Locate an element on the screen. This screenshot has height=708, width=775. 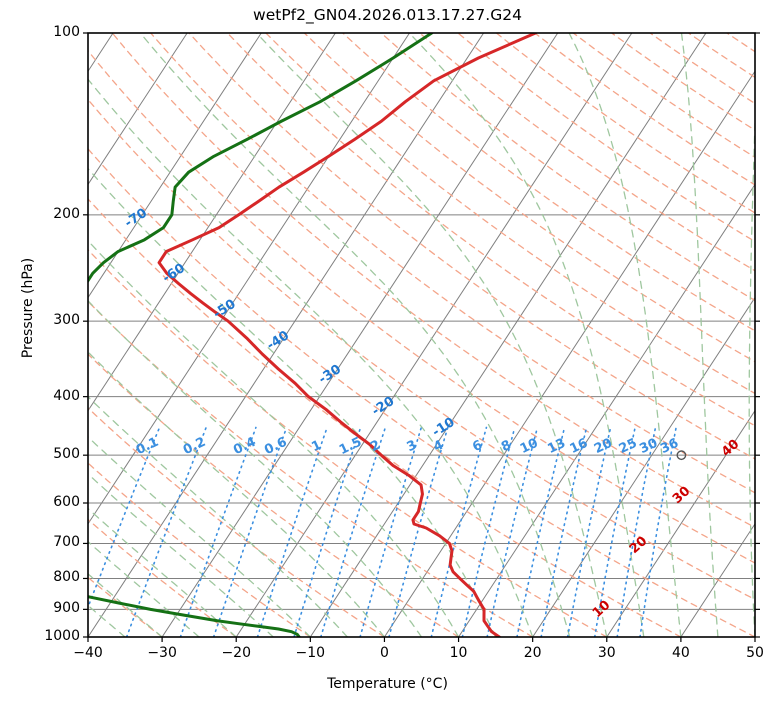
x-axis-tick-label: 10 is located at coordinates (458, 653).